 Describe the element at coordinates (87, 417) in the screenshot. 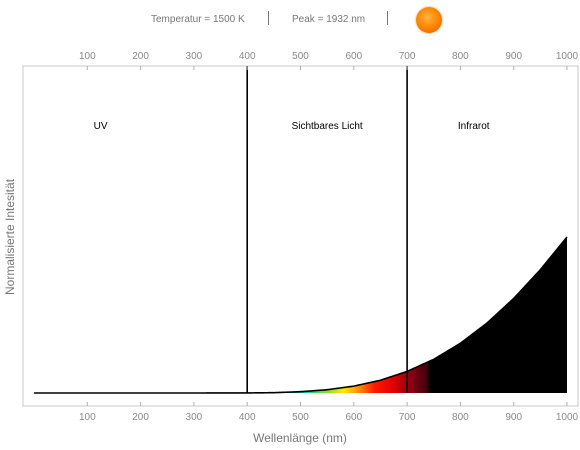

I see `bottom-tick-label: 100` at that location.